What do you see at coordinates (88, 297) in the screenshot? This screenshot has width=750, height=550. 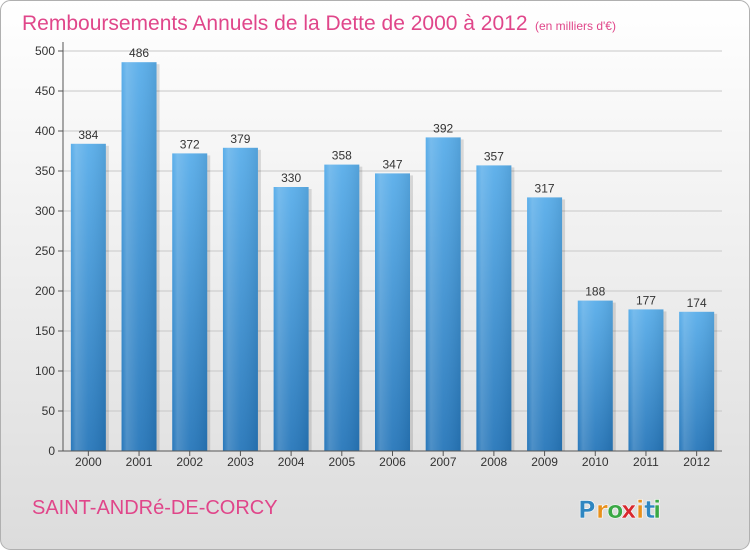 I see `bar-shine-2000` at bounding box center [88, 297].